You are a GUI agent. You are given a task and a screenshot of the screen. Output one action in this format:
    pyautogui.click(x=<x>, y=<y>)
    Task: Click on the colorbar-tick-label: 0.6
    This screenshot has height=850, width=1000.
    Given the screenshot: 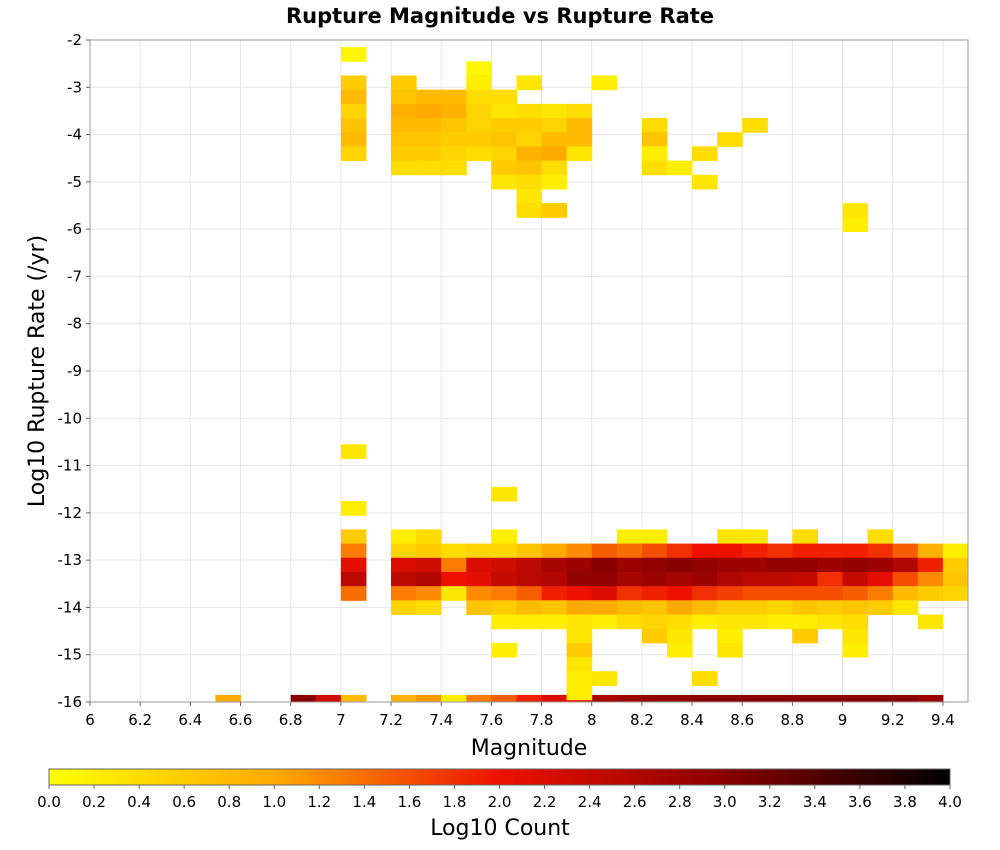 What is the action you would take?
    pyautogui.click(x=184, y=802)
    